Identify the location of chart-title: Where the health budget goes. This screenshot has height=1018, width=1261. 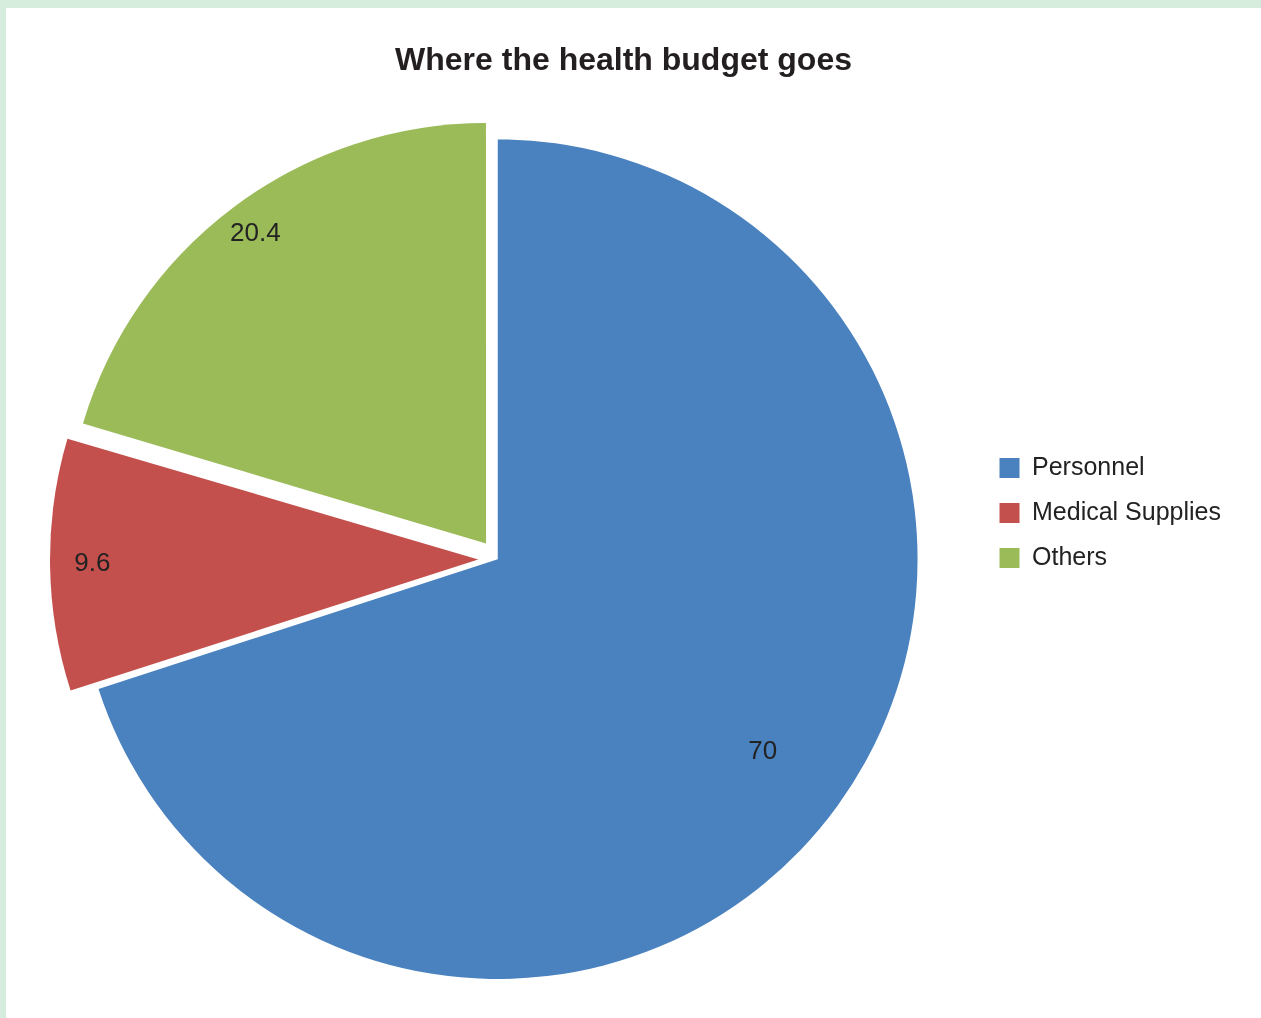
(623, 59).